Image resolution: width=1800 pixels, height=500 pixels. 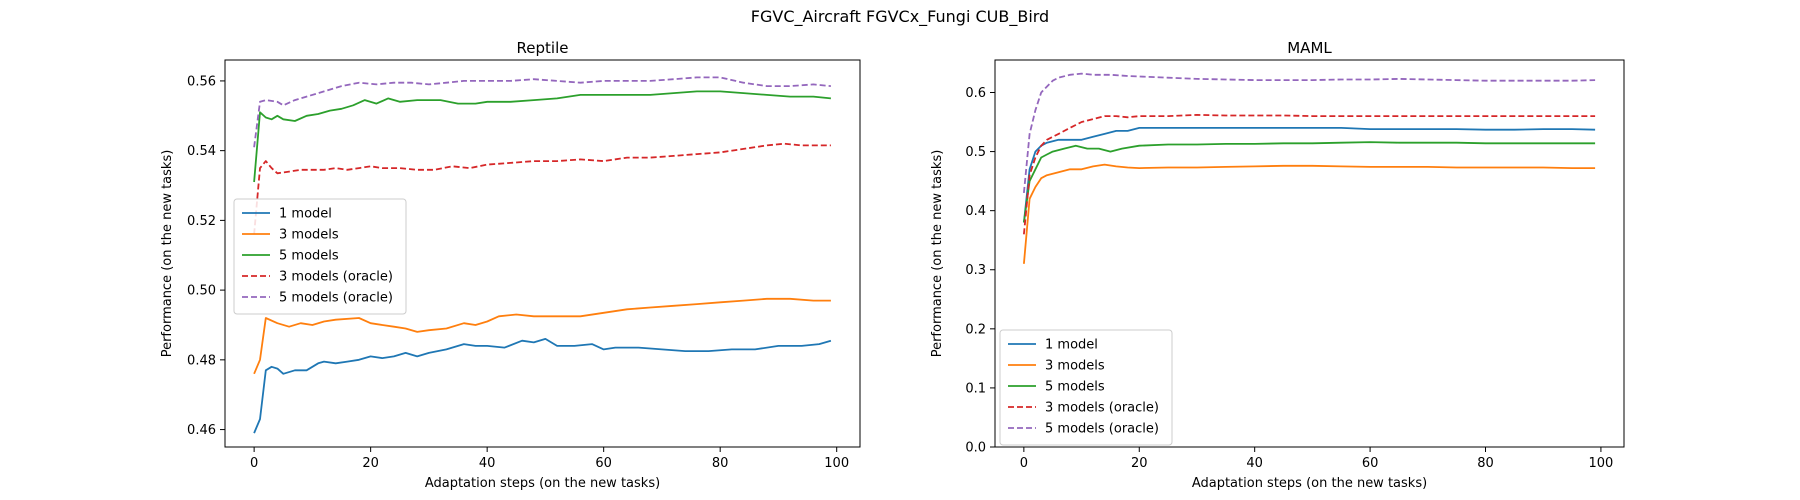 I want to click on x-tick-label-reptile-1: 20, so click(x=370, y=463).